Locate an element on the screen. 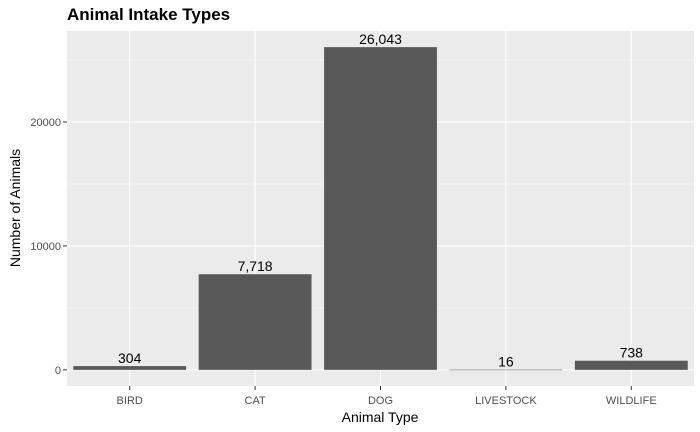 The width and height of the screenshot is (700, 432). bar-livestock is located at coordinates (506, 370).